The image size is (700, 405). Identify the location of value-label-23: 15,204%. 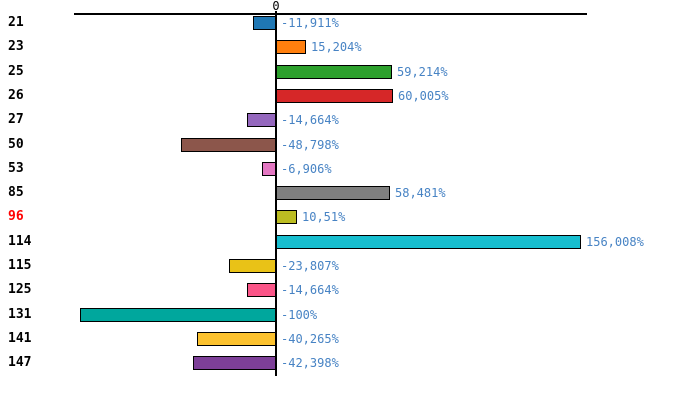
(336, 47).